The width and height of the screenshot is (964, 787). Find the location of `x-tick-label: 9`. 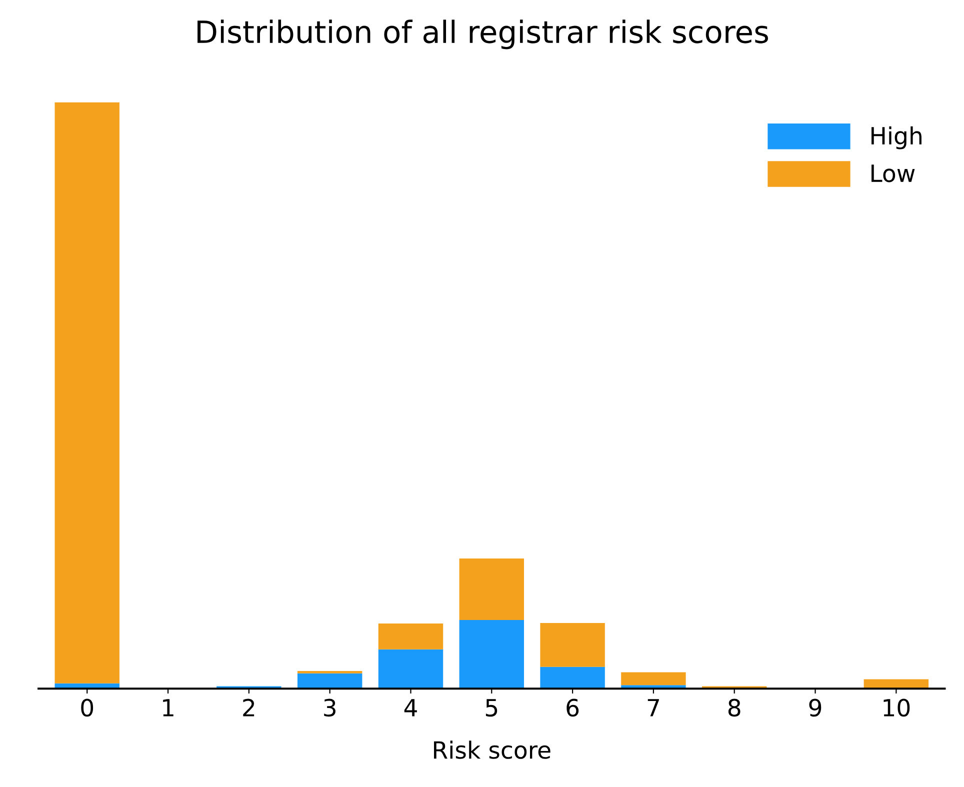

x-tick-label: 9 is located at coordinates (815, 707).